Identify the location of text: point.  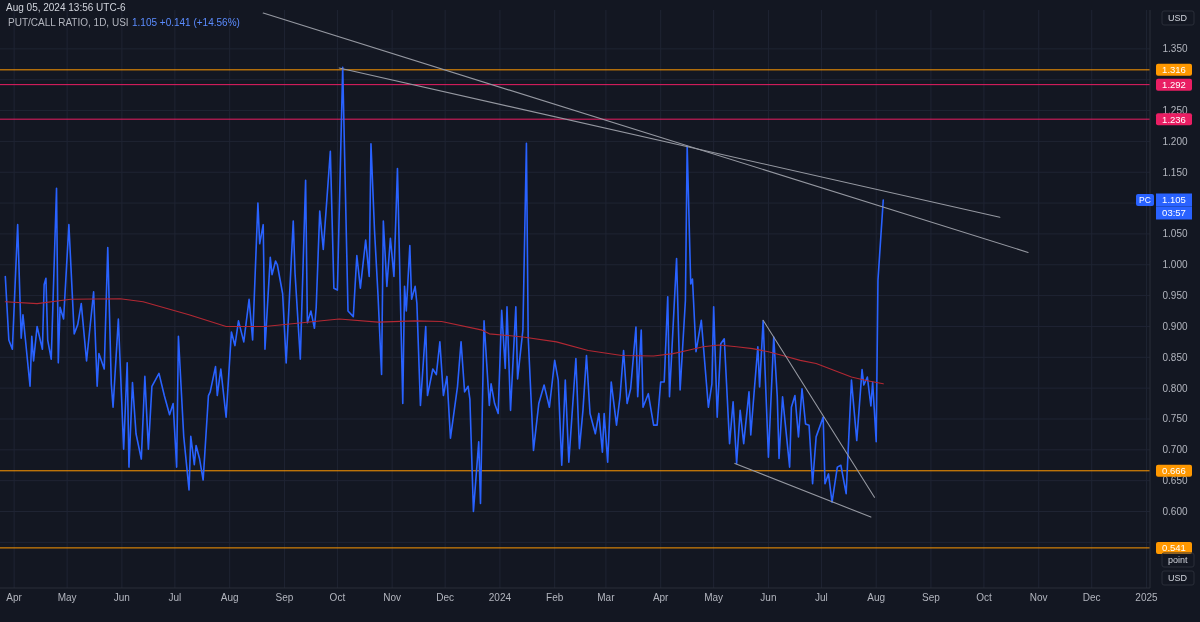
(1178, 560).